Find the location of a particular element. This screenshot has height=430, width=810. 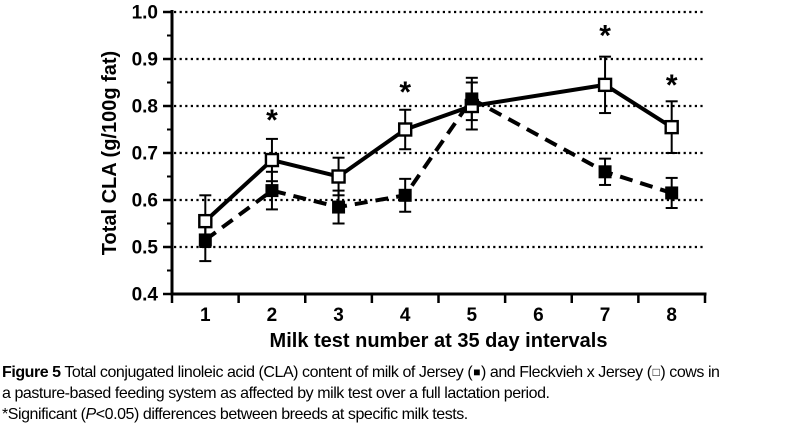

y-tick-label: 0.5 is located at coordinates (145, 248).